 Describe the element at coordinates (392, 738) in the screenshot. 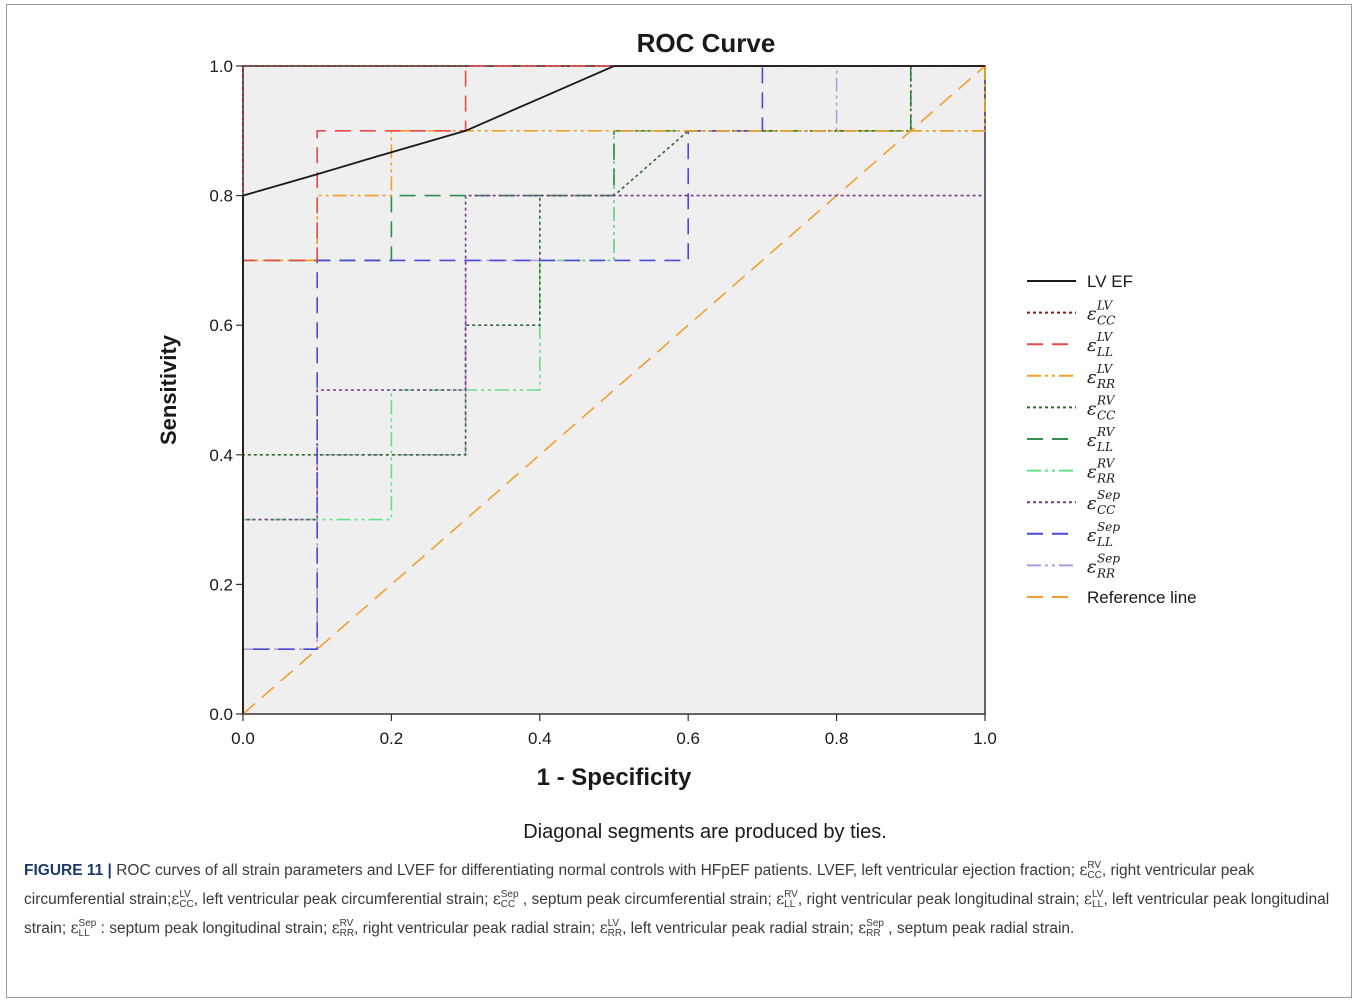

I see `x-tick-label: 0.2` at that location.